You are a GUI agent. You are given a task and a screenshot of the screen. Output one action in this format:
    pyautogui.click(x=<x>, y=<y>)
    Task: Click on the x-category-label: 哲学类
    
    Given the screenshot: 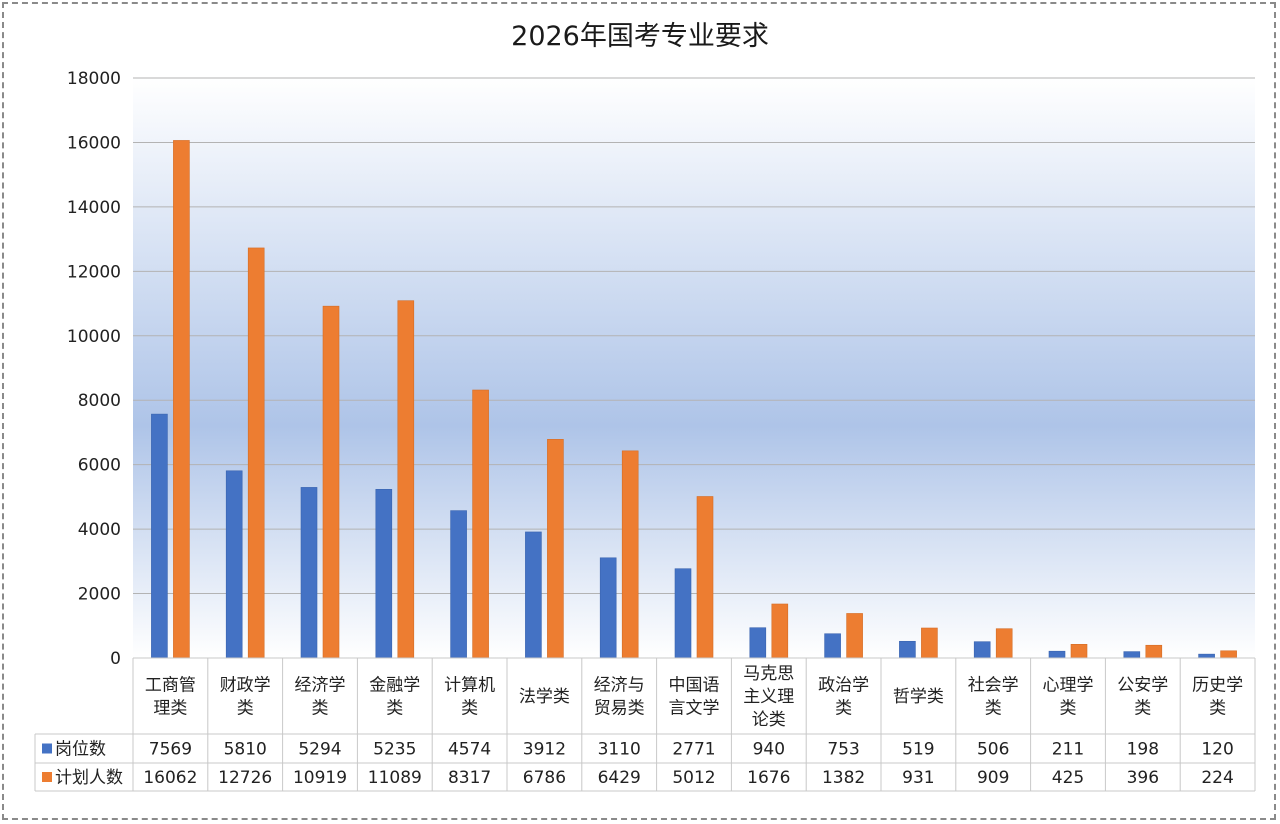 What is the action you would take?
    pyautogui.click(x=918, y=697)
    